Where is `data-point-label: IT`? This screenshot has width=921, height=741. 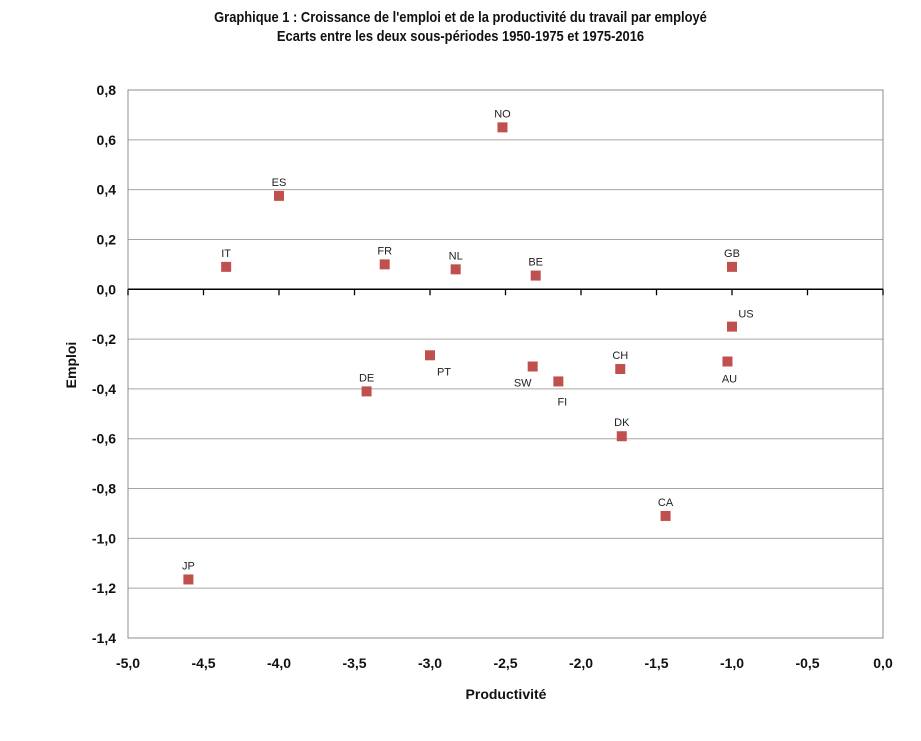
data-point-label: IT is located at coordinates (226, 254).